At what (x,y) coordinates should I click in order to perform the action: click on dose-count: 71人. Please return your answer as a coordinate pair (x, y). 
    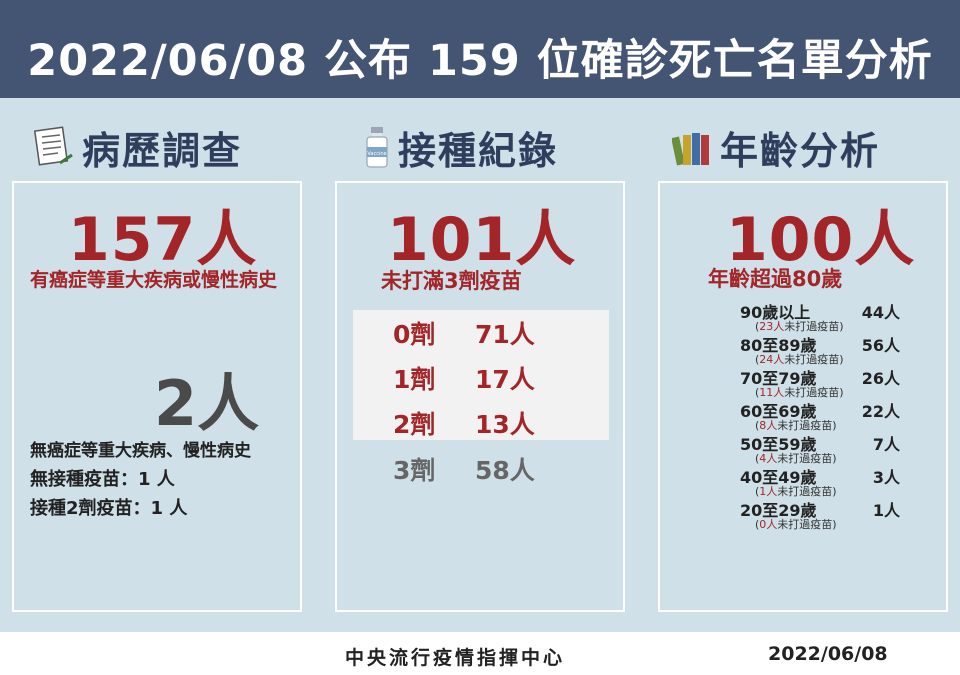
    Looking at the image, I should click on (505, 334).